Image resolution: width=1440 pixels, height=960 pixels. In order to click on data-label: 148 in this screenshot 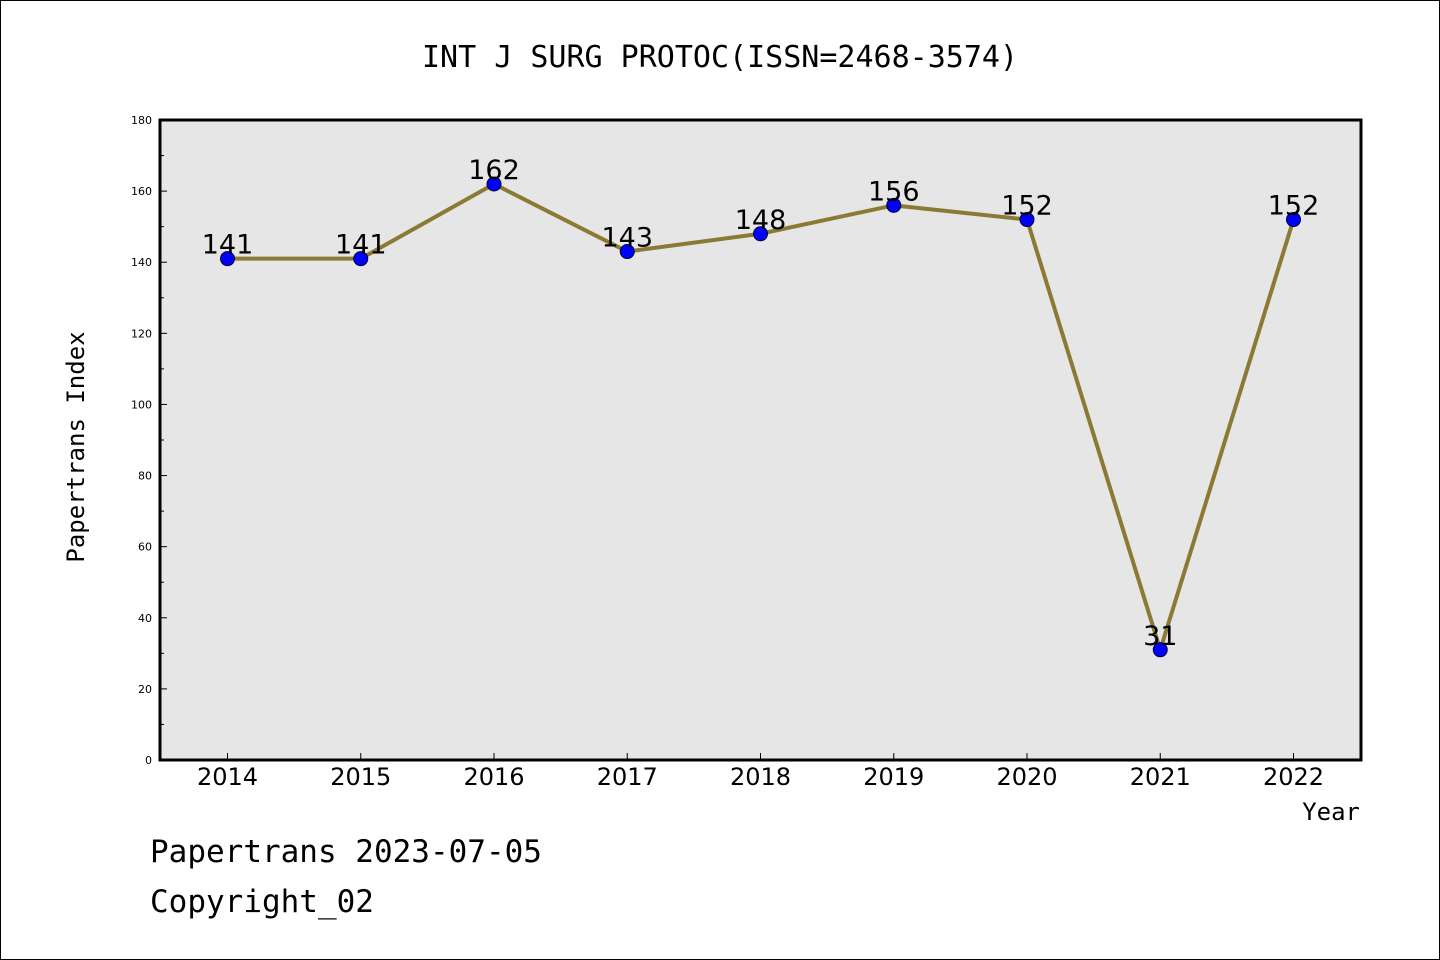, I will do `click(761, 220)`.